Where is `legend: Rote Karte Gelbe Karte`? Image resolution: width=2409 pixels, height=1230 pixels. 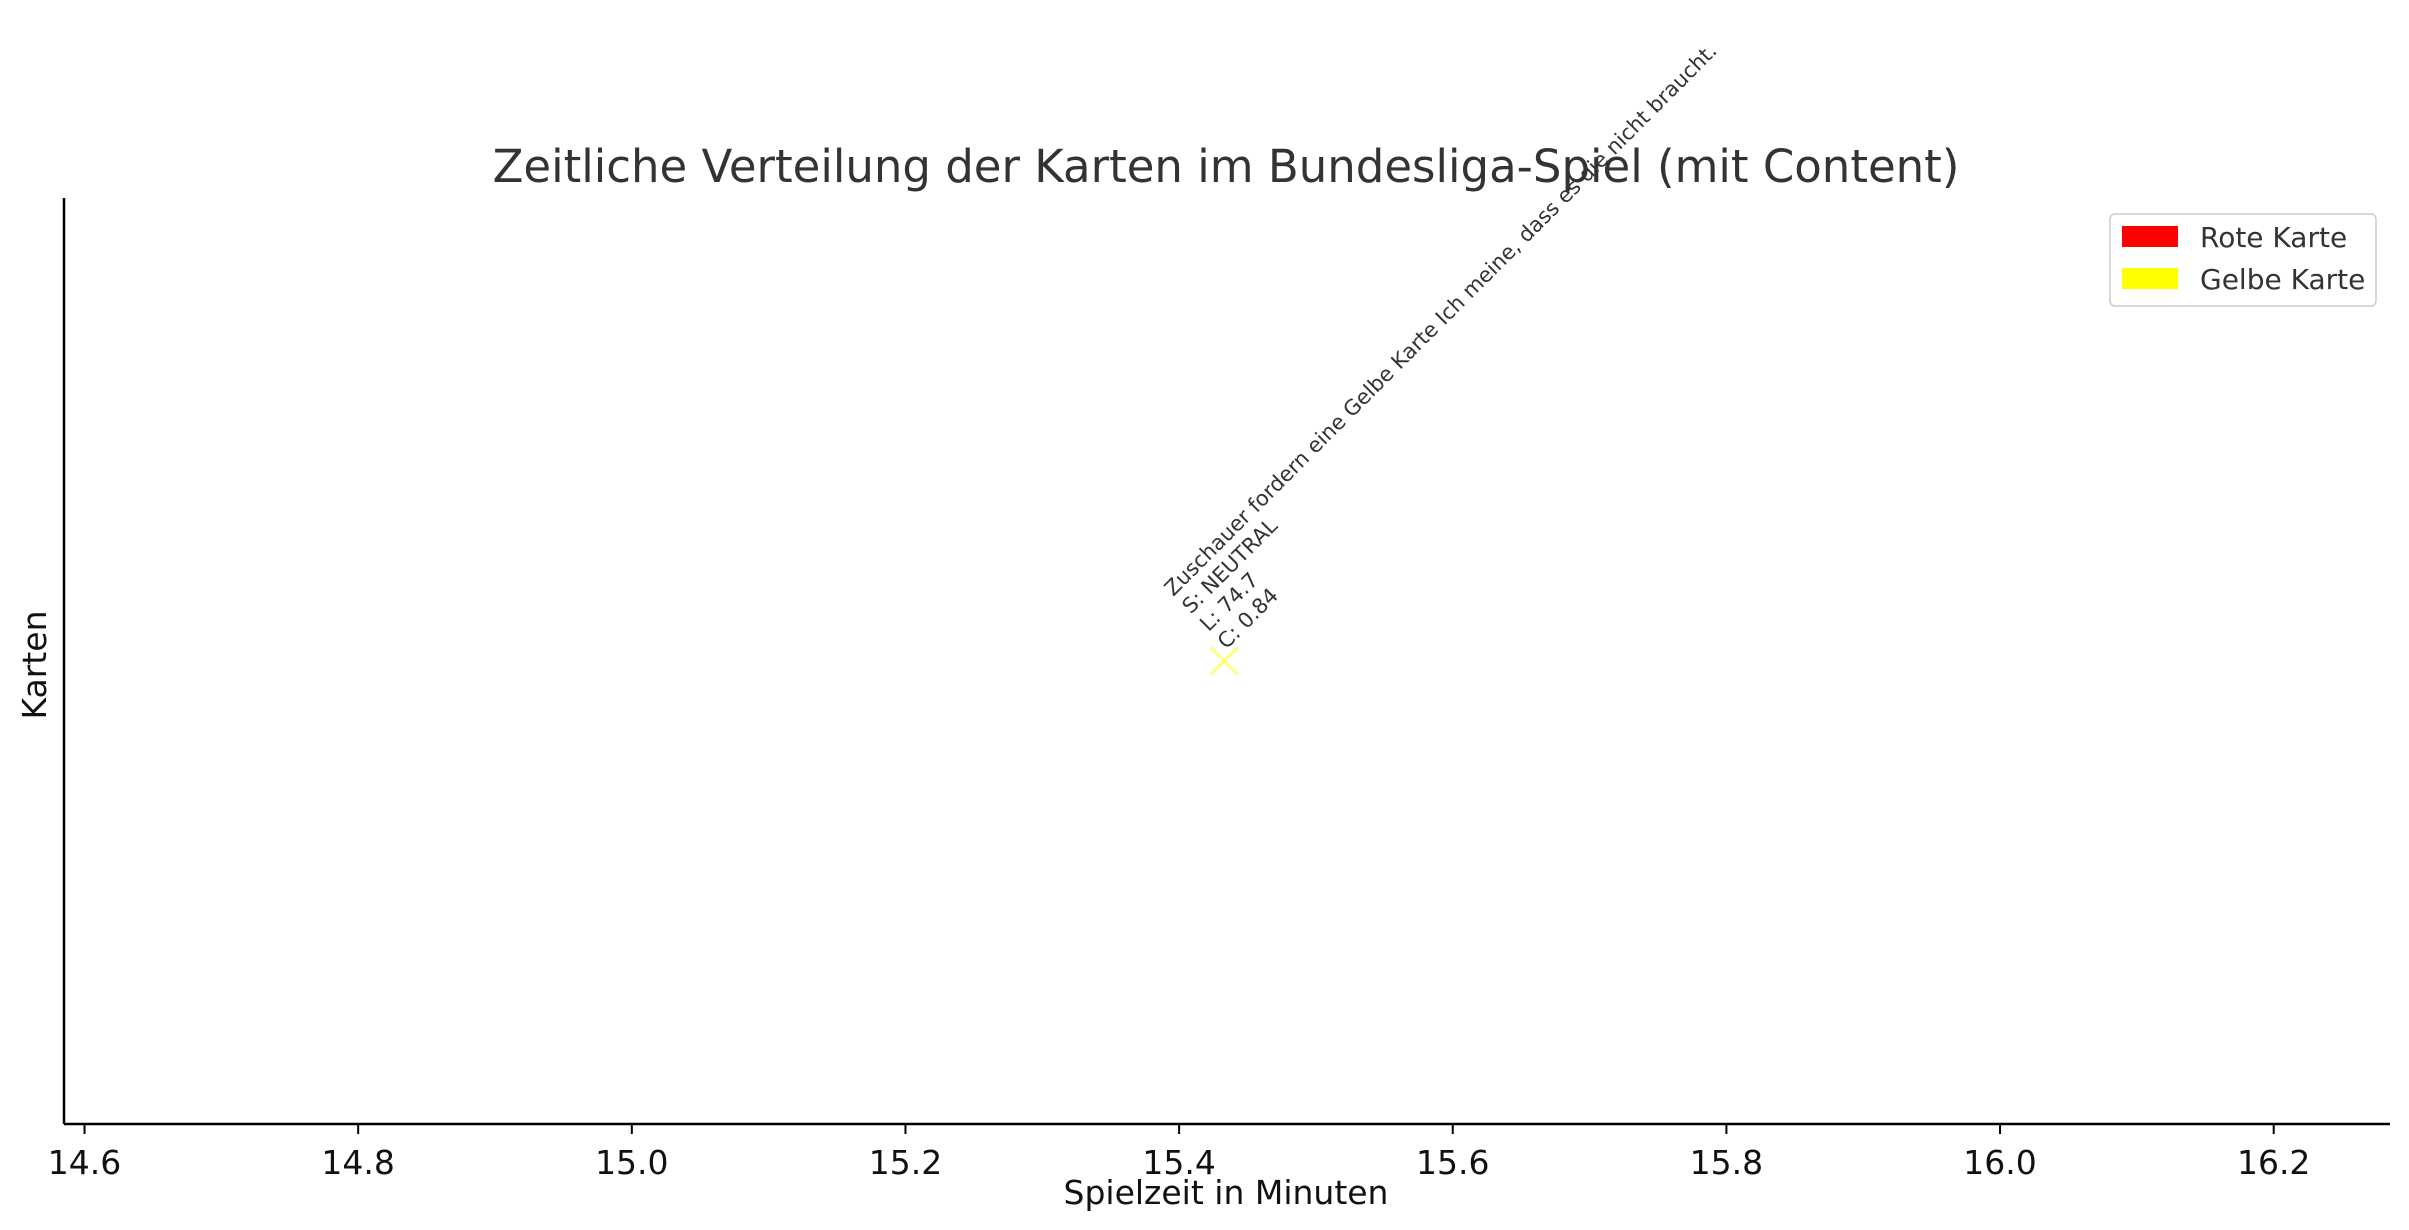 legend: Rote Karte Gelbe Karte is located at coordinates (2243, 260).